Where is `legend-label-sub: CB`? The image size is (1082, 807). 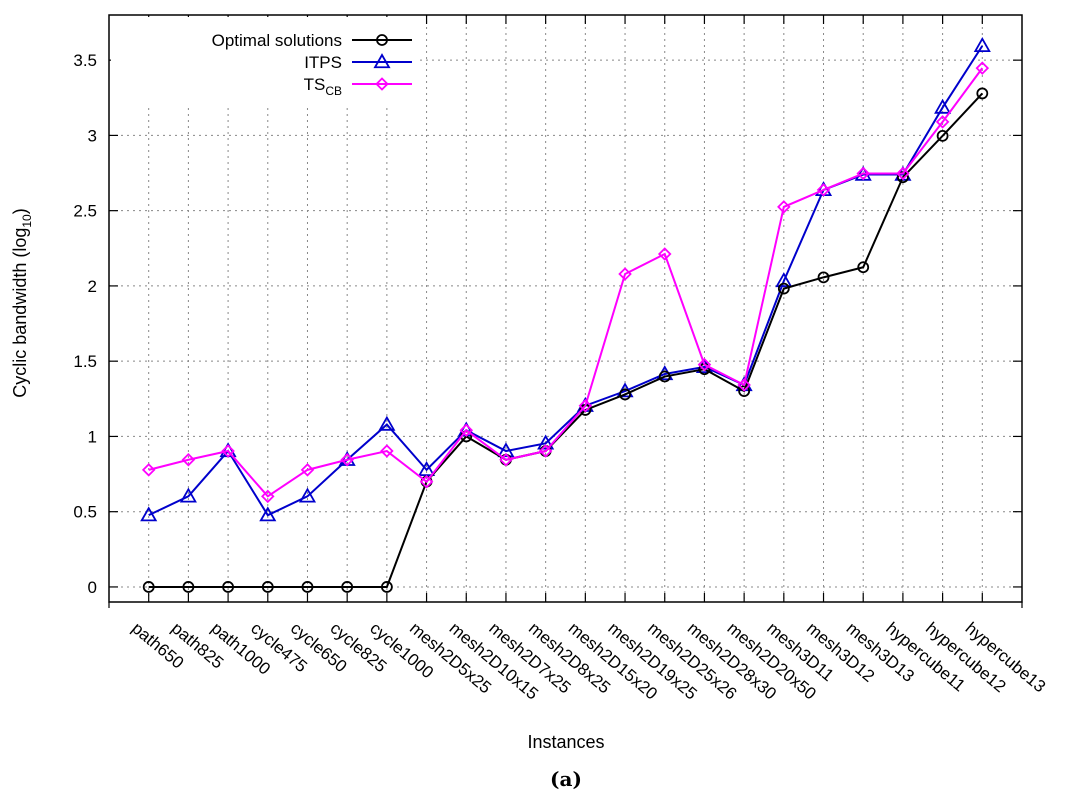 legend-label-sub: CB is located at coordinates (333, 91).